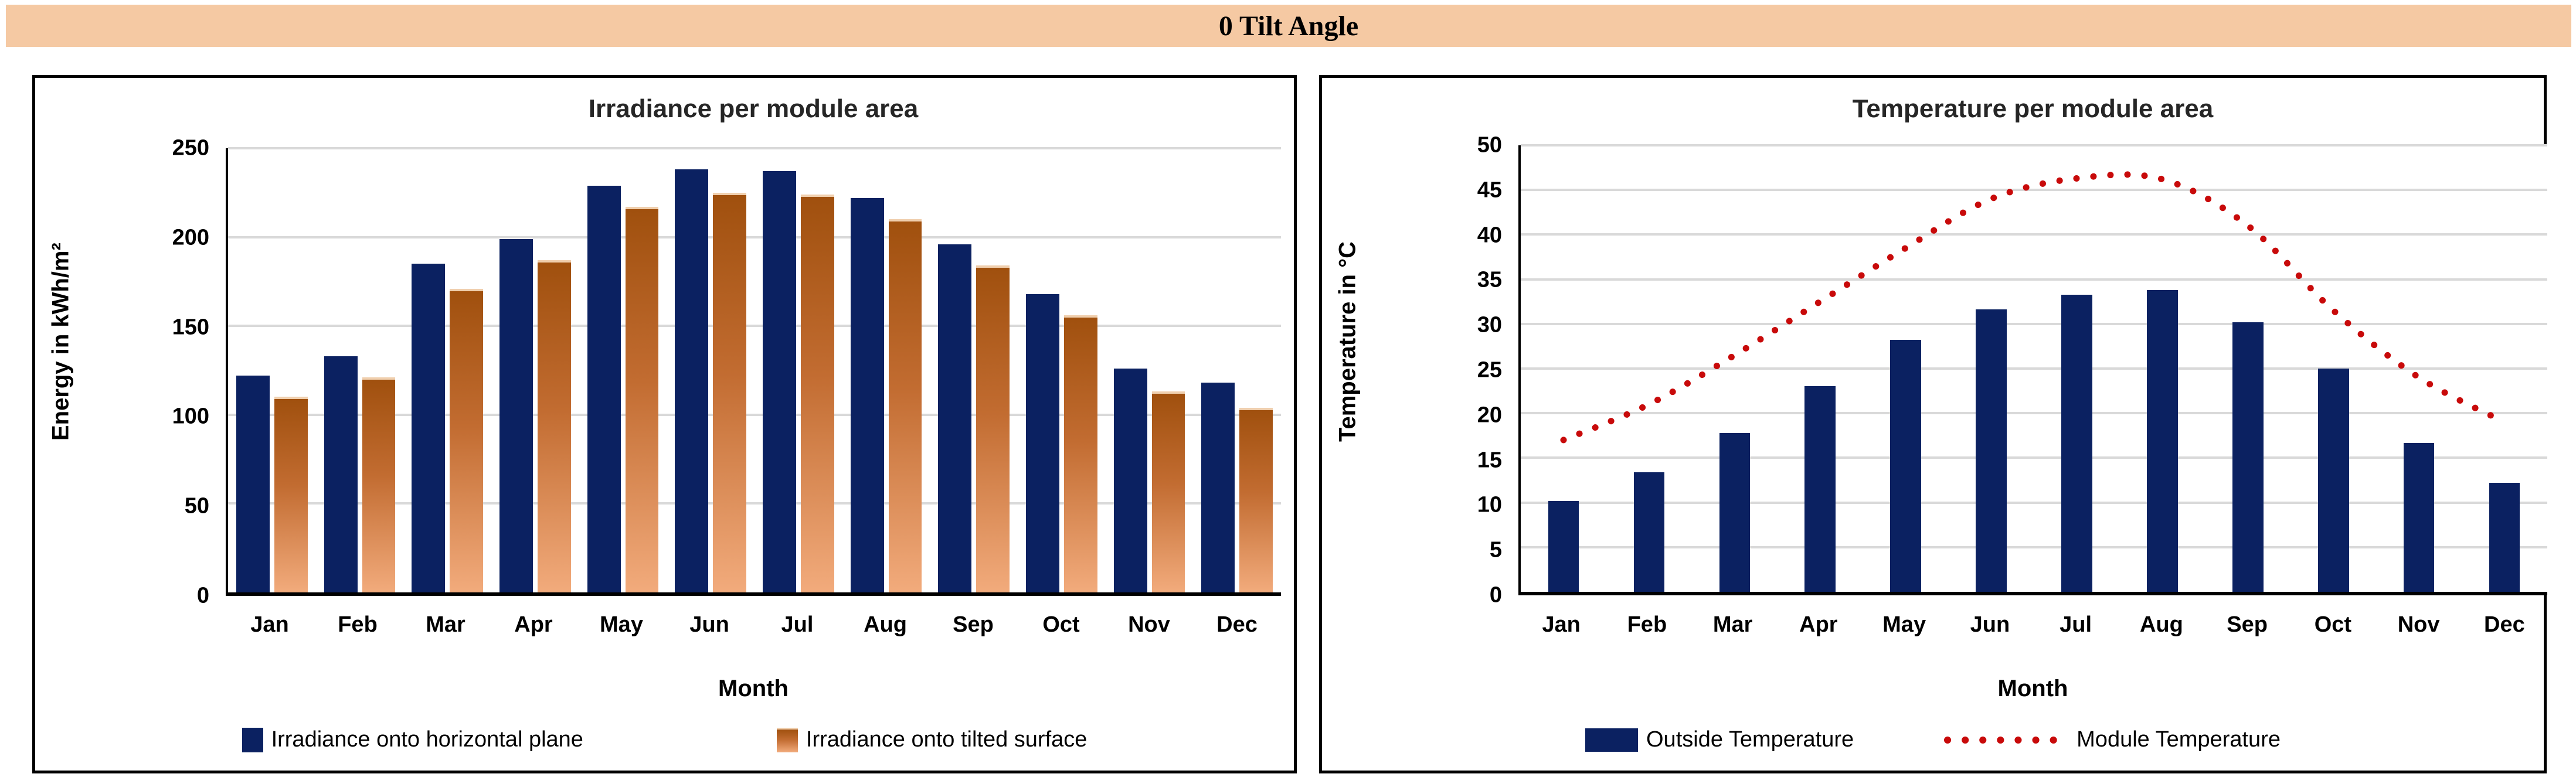 This screenshot has width=2576, height=784. What do you see at coordinates (1489, 235) in the screenshot?
I see `y-tick-label: 40` at bounding box center [1489, 235].